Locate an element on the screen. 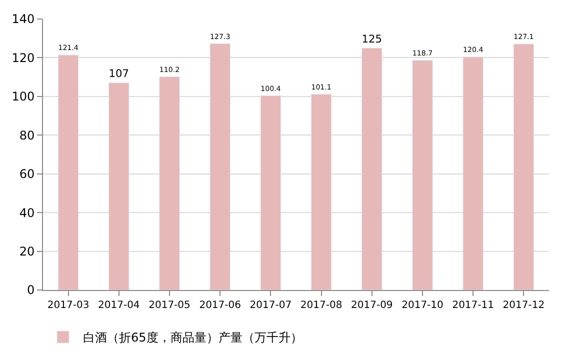 This screenshot has height=364, width=564. x-tick-label: 2017-09 is located at coordinates (372, 305).